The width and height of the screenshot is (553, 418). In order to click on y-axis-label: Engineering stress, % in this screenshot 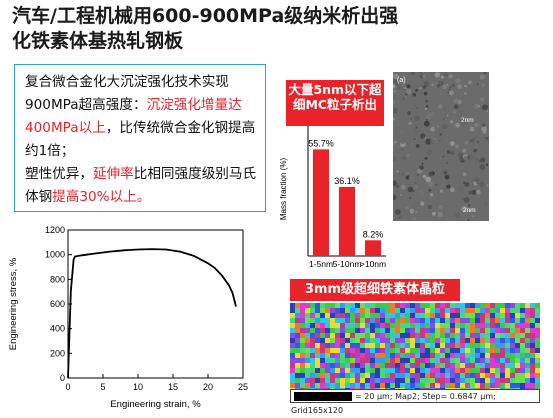, I will do `click(13, 303)`.